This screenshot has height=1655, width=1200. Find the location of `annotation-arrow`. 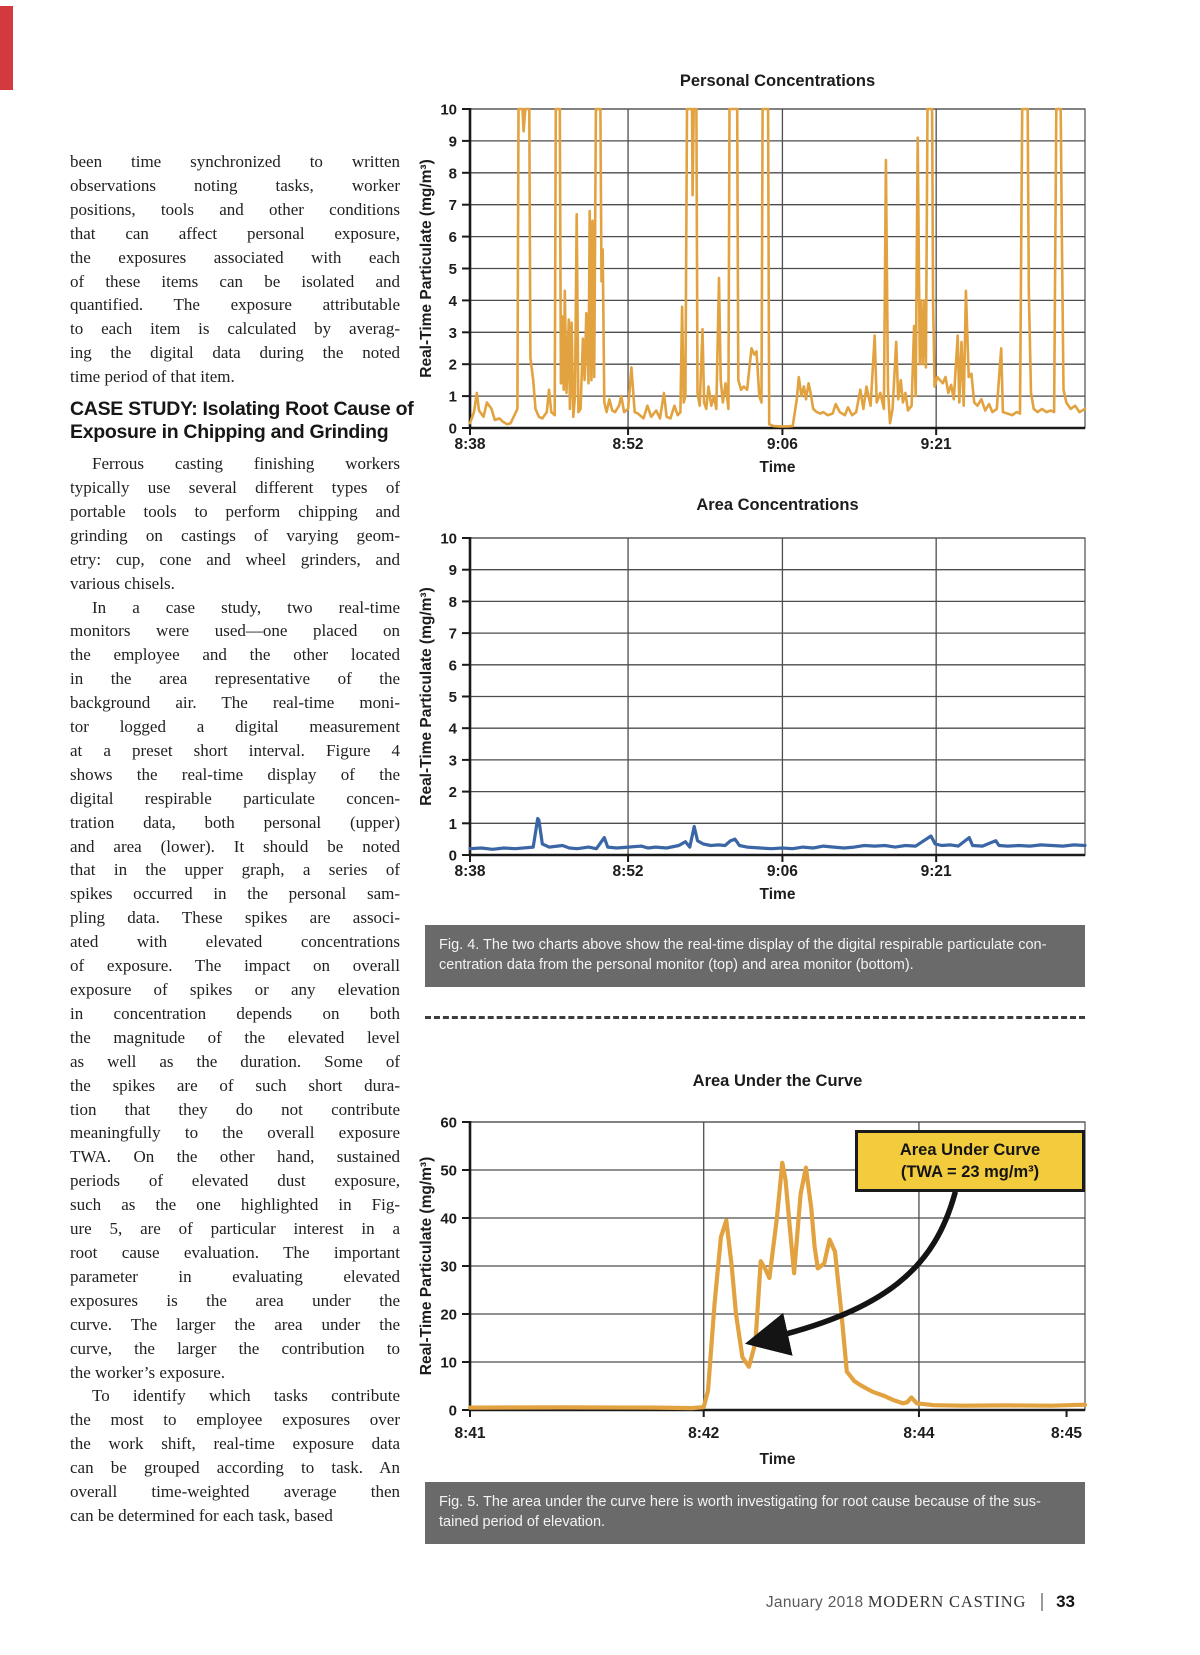

annotation-arrow is located at coordinates (851, 1273).